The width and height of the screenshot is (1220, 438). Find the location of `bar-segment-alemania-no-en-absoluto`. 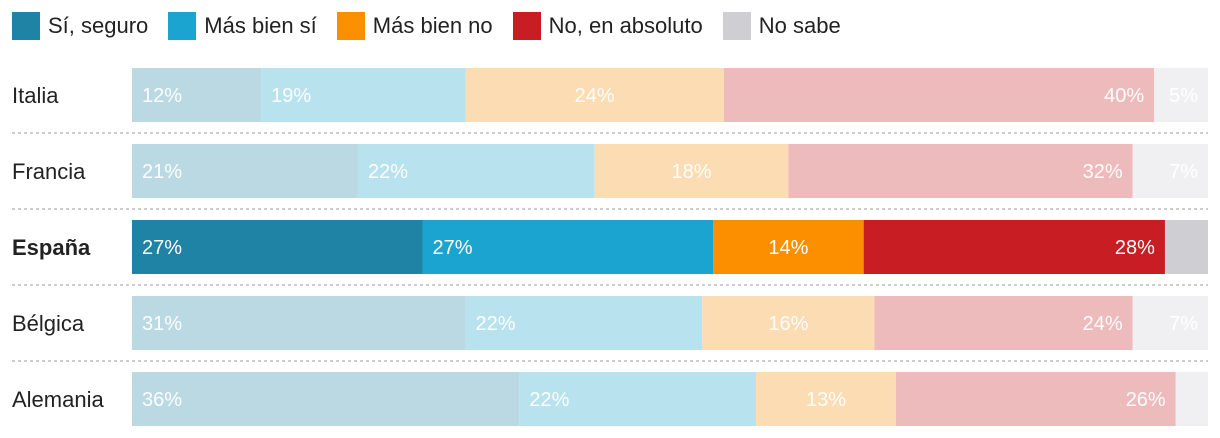

bar-segment-alemania-no-en-absoluto is located at coordinates (1035, 399).